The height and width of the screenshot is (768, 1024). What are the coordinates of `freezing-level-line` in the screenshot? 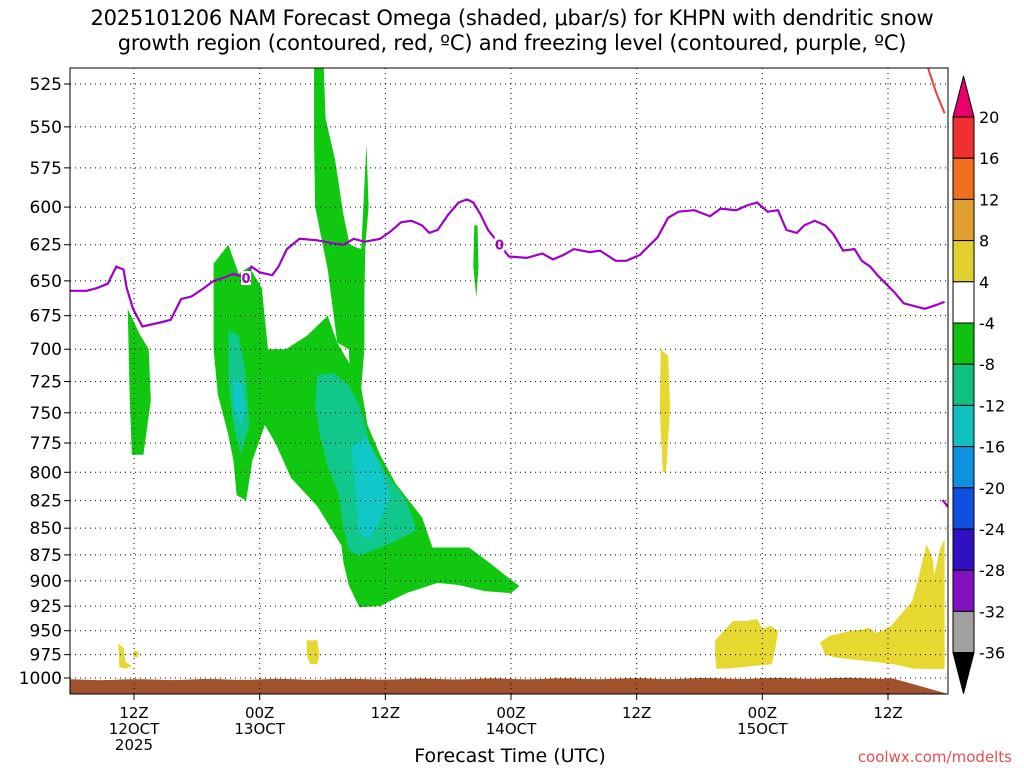 It's located at (507, 263).